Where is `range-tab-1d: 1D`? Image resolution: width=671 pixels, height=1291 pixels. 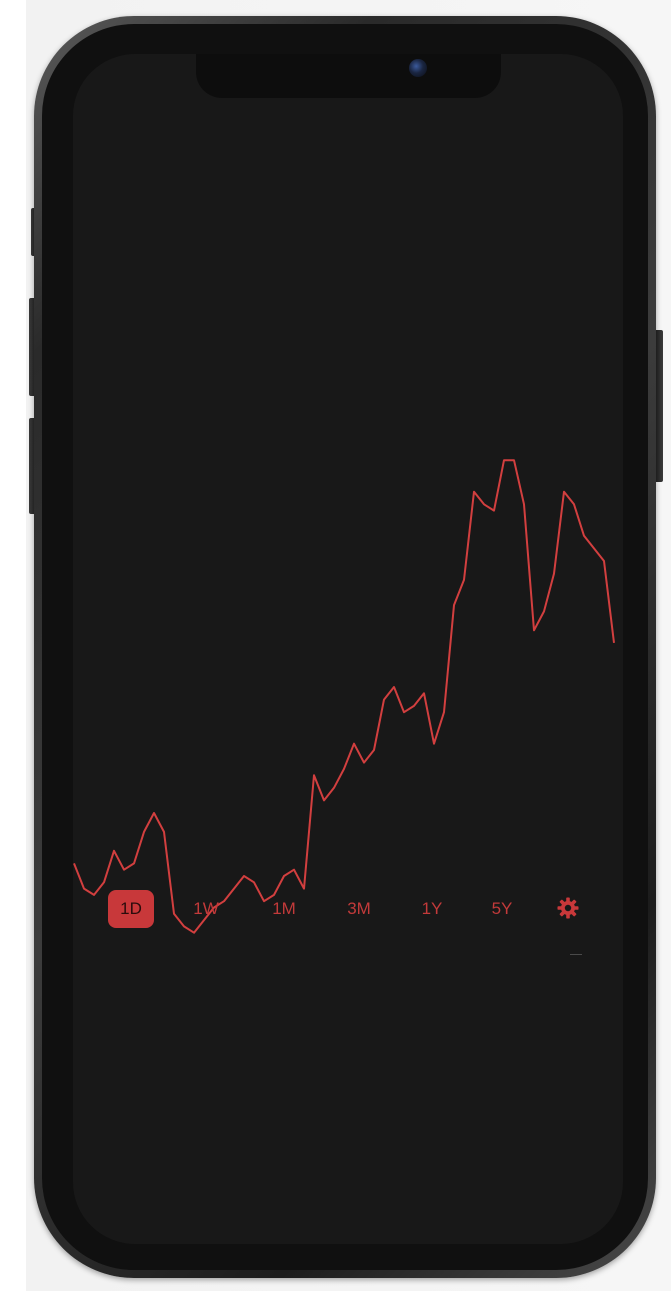 range-tab-1d: 1D is located at coordinates (131, 909).